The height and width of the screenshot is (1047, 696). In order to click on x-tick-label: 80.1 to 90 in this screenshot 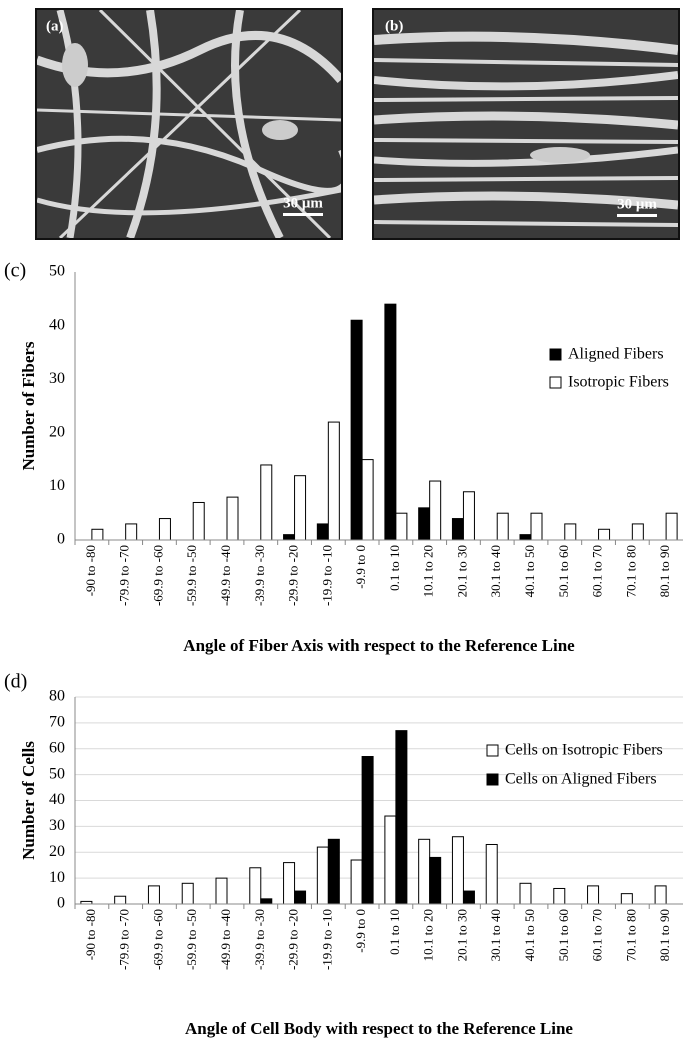, I will do `click(664, 935)`.